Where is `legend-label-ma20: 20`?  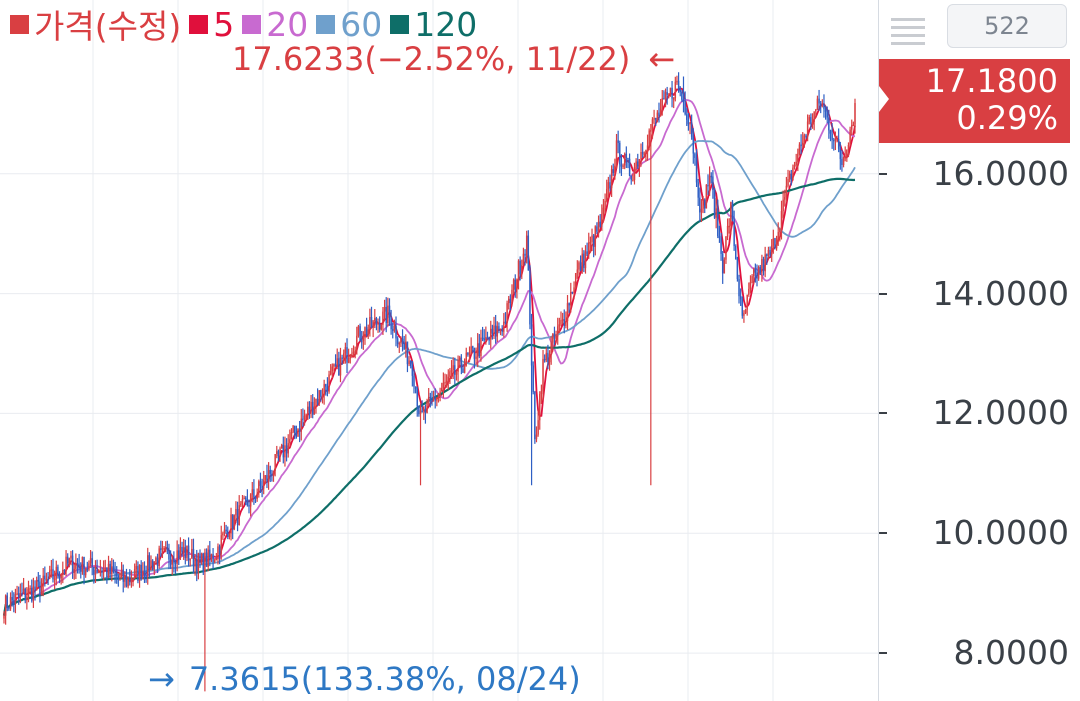
legend-label-ma20: 20 is located at coordinates (287, 24).